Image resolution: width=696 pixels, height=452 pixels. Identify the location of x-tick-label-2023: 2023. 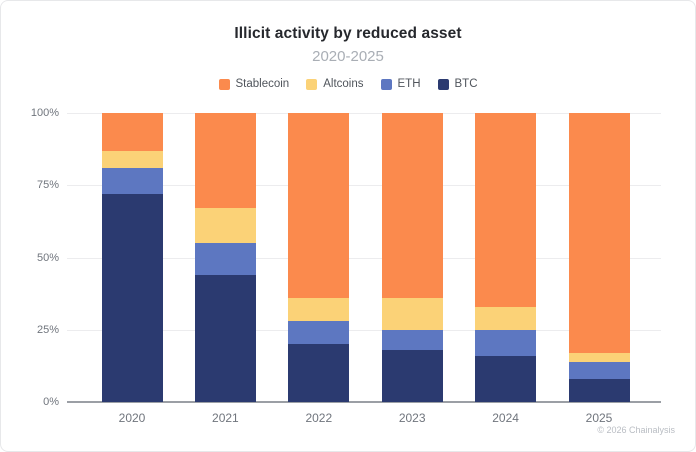
(412, 418).